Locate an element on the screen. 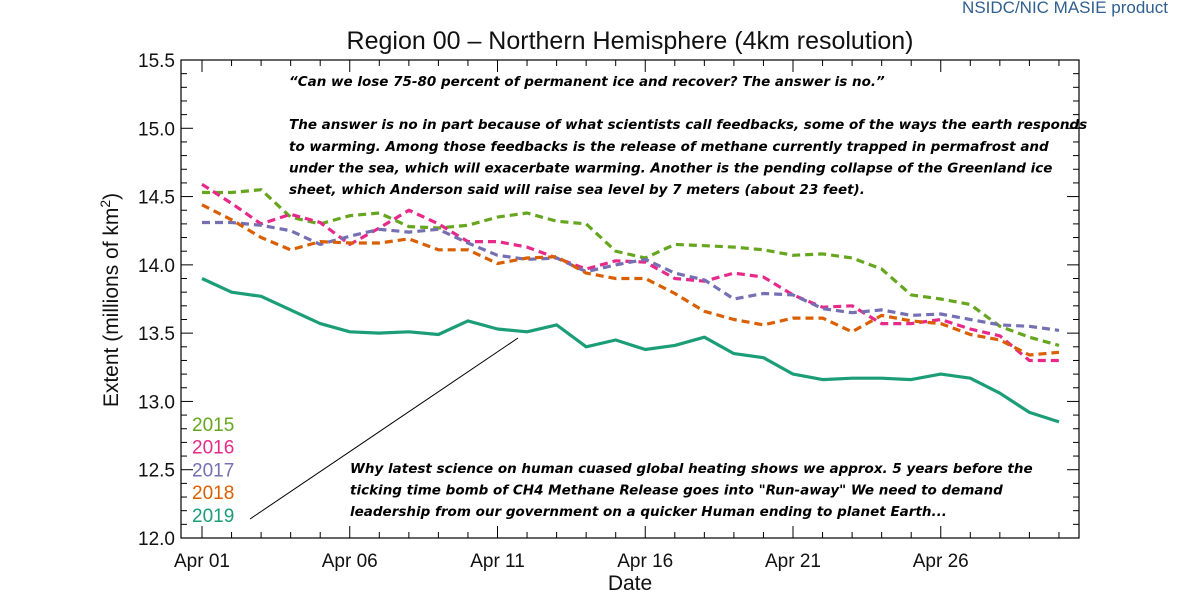 This screenshot has height=600, width=1200. x-axis-title: Date is located at coordinates (630, 583).